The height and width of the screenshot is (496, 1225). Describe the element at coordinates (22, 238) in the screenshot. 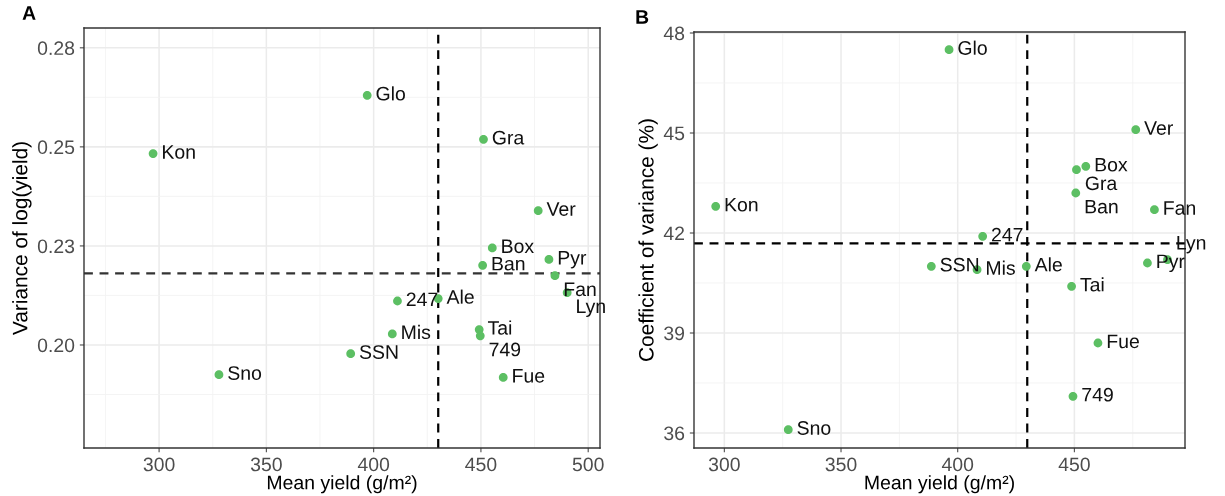

I see `y-axis-title: Variance of log(yield)` at that location.